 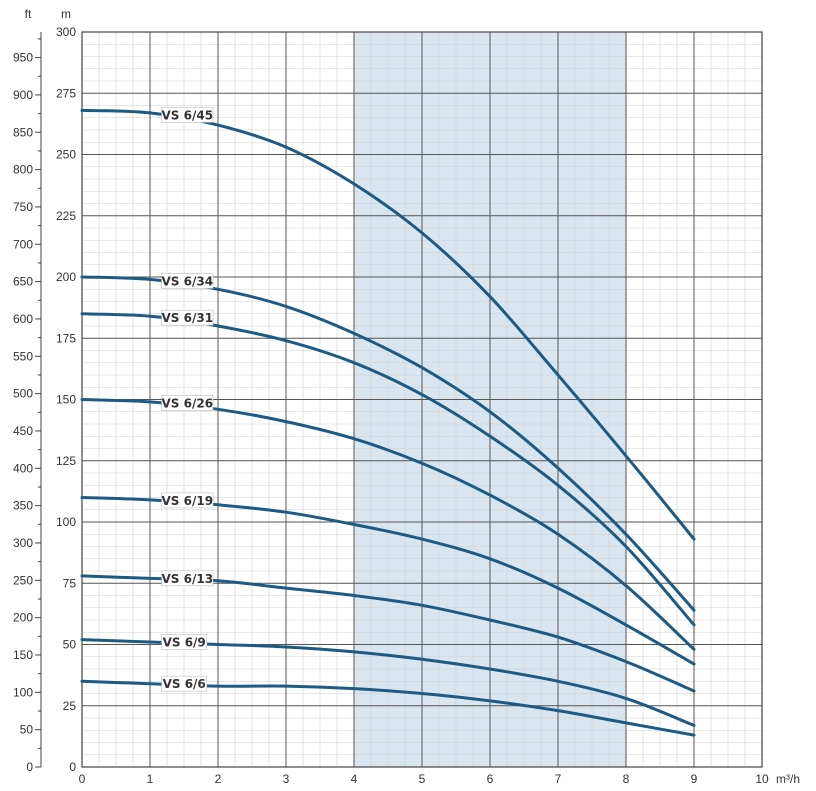 I want to click on series-label: VS 6/13, so click(x=188, y=579).